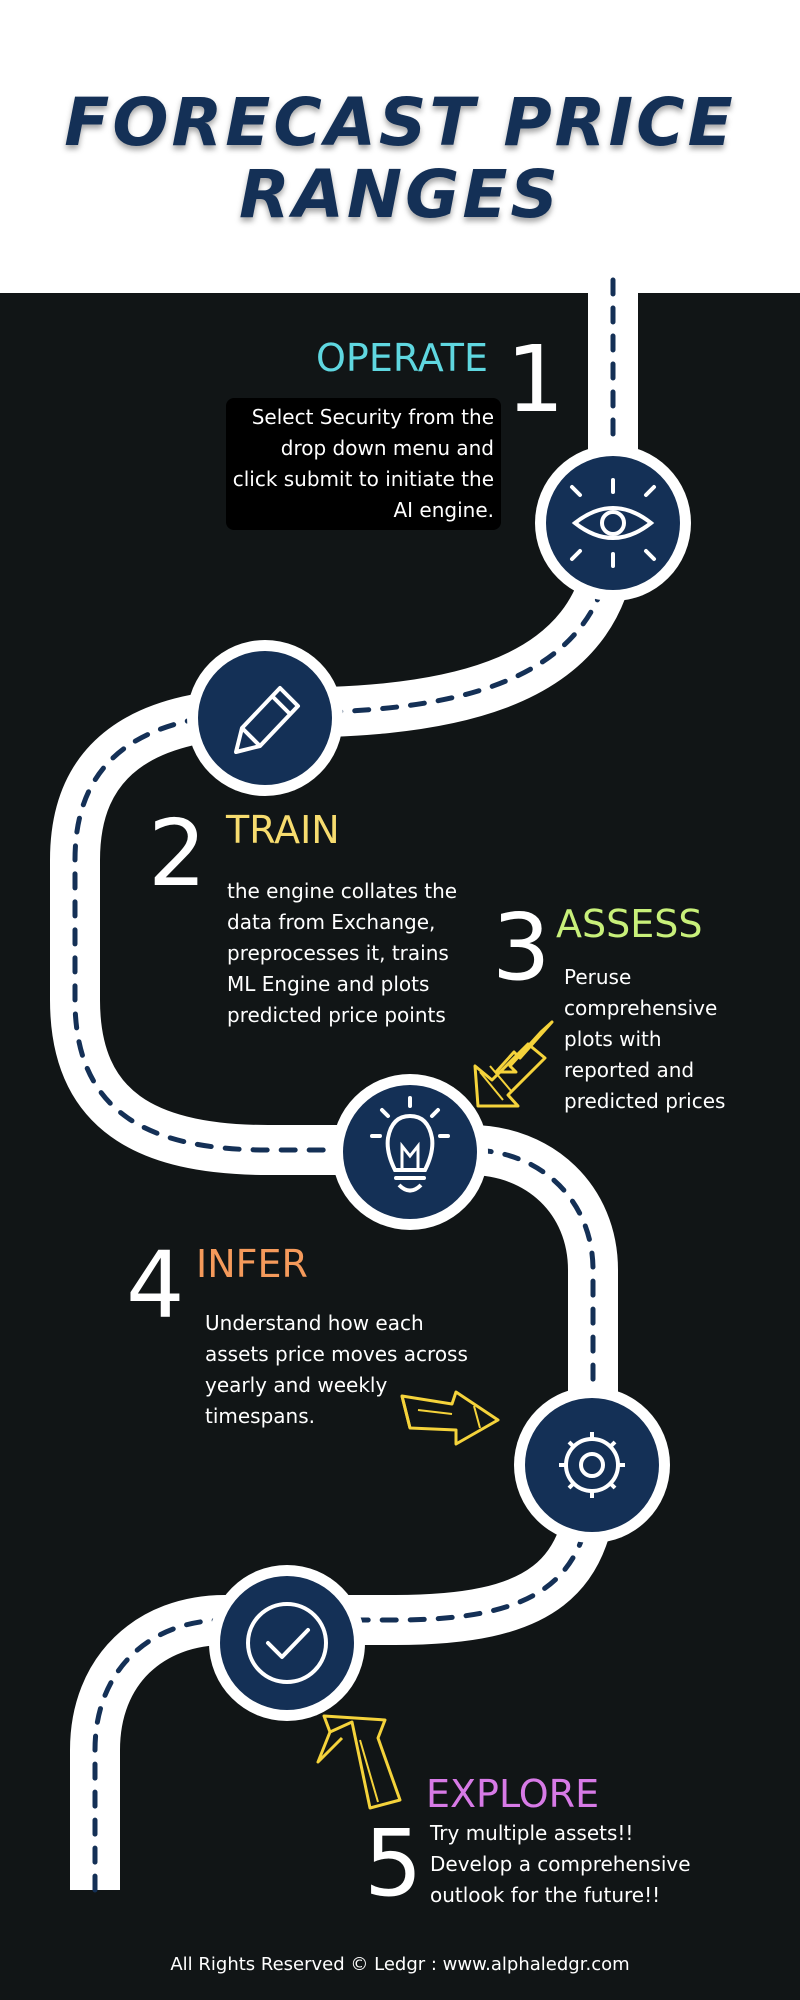  What do you see at coordinates (177, 853) in the screenshot?
I see `step-2-number: 2` at bounding box center [177, 853].